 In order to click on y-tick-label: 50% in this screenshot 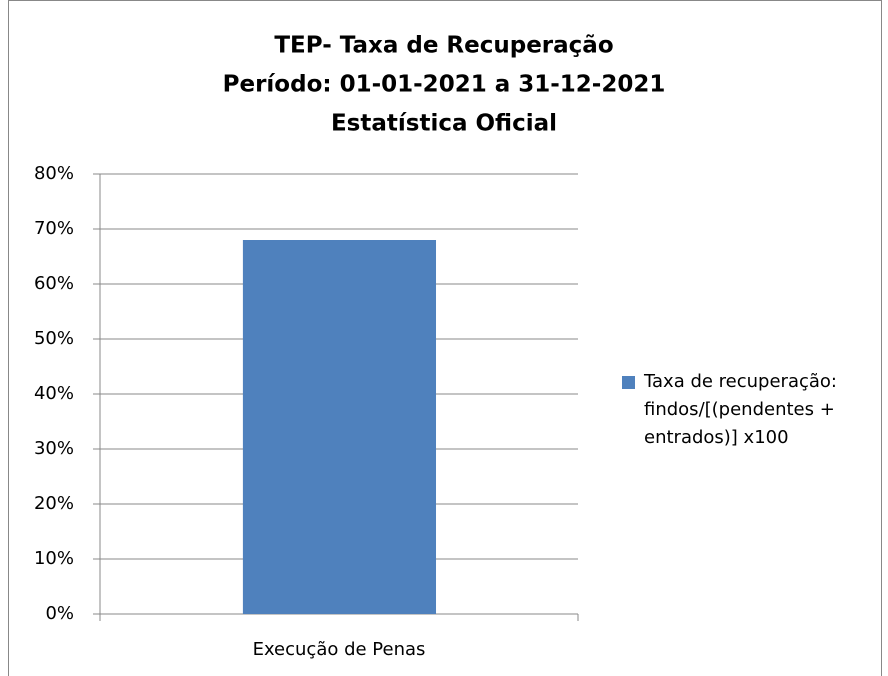, I will do `click(54, 338)`.